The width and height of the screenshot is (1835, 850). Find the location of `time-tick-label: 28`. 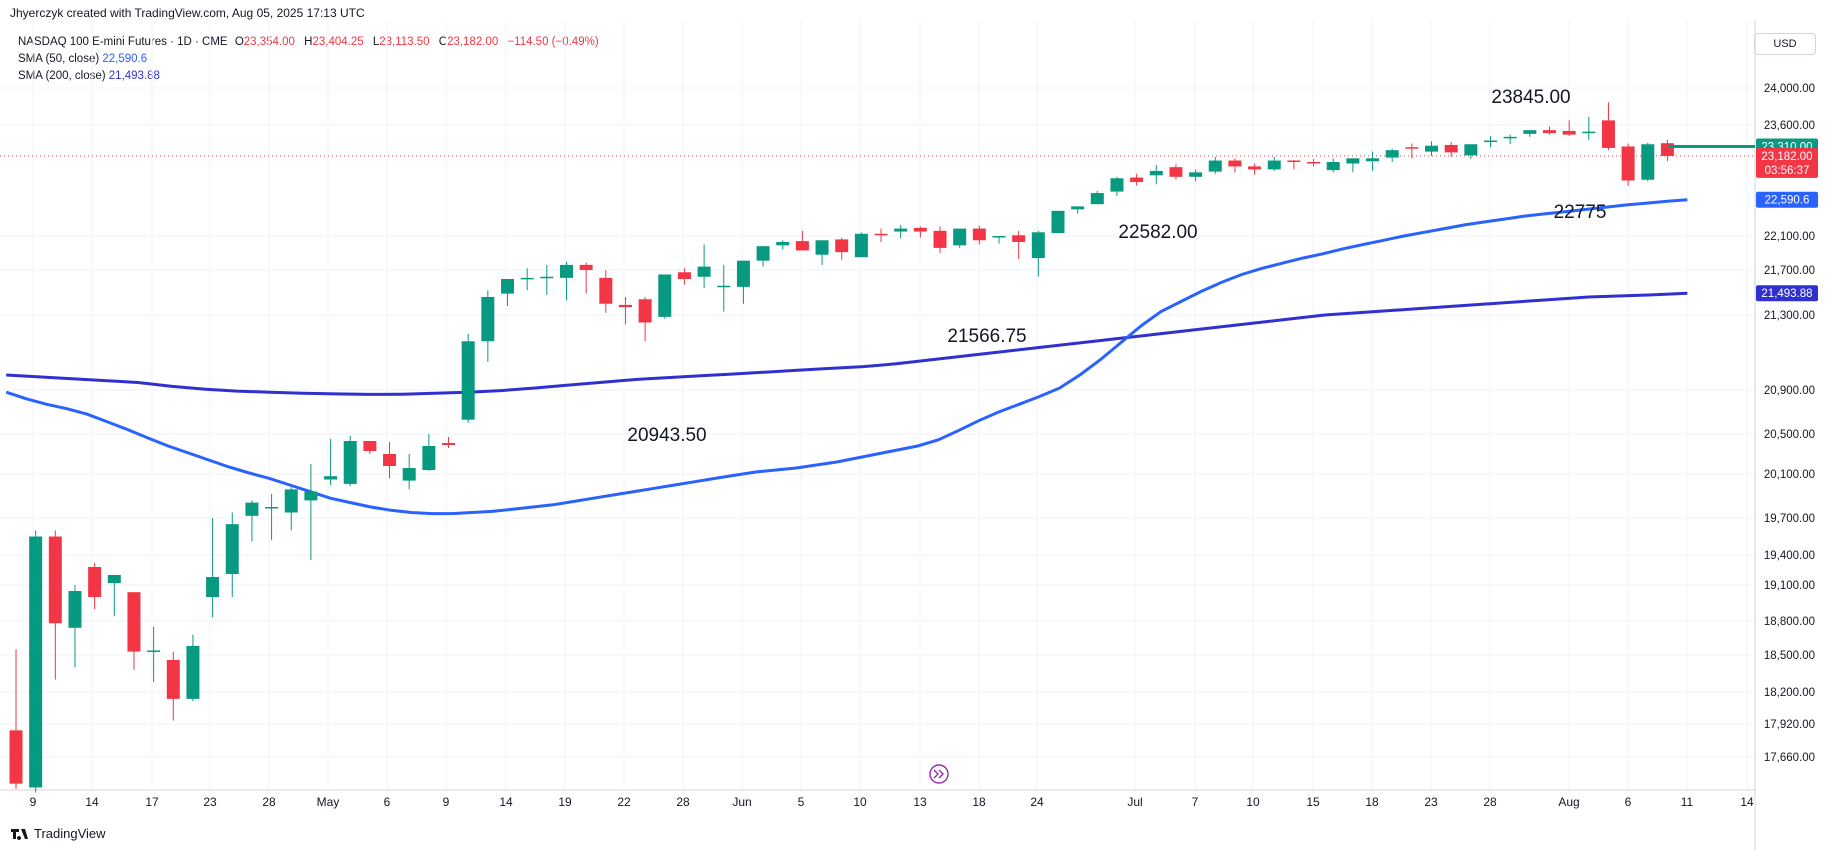

time-tick-label: 28 is located at coordinates (269, 802).